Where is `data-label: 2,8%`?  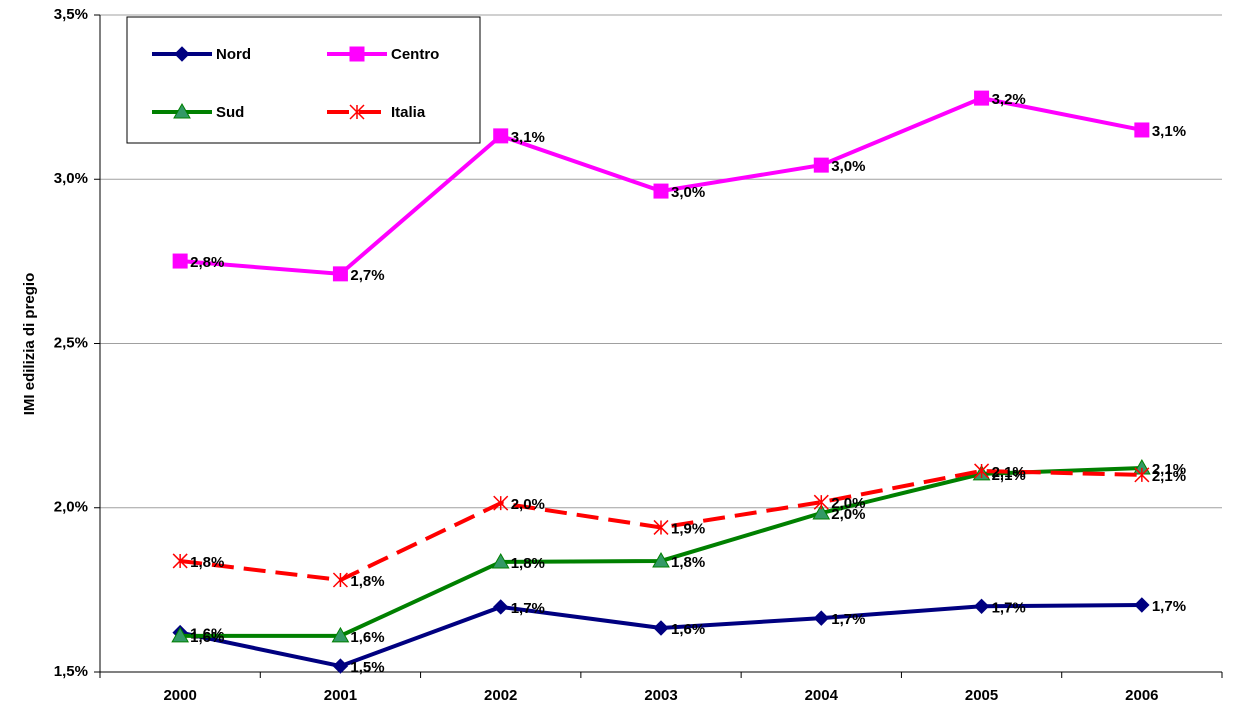 data-label: 2,8% is located at coordinates (207, 262).